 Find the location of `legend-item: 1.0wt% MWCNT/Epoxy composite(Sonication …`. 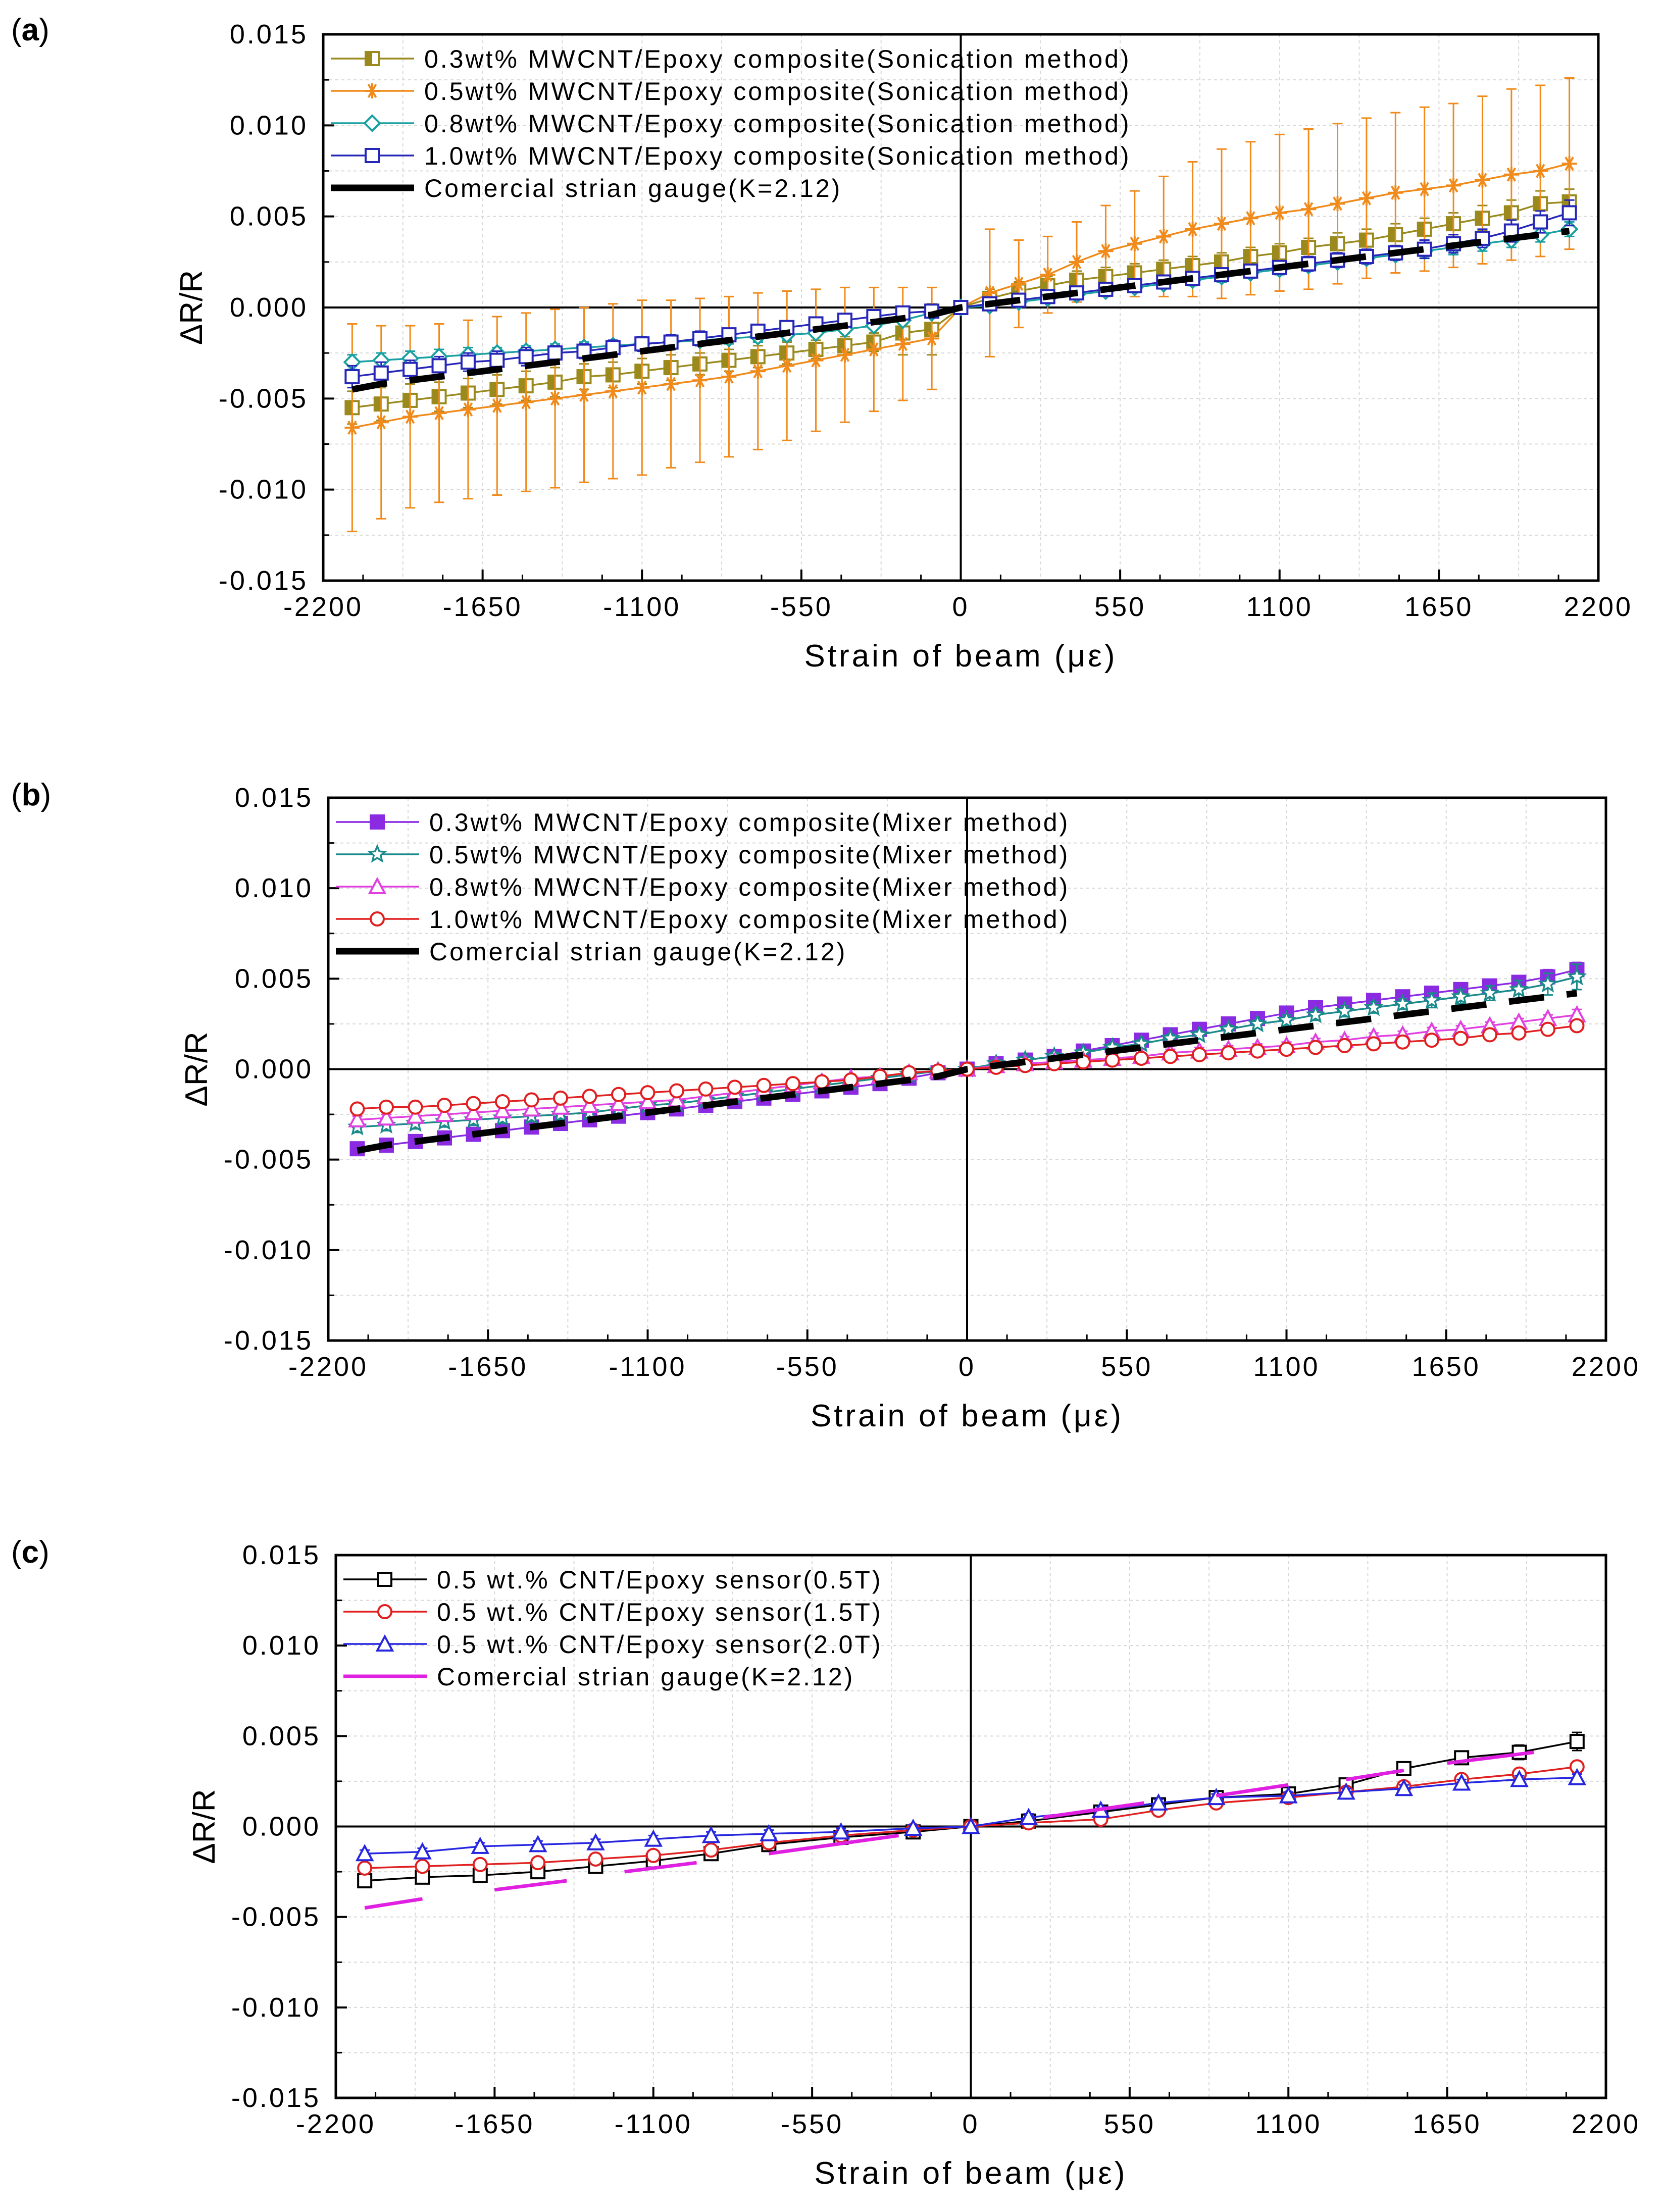

legend-item: 1.0wt% MWCNT/Epoxy composite(Sonication … is located at coordinates (730, 156).